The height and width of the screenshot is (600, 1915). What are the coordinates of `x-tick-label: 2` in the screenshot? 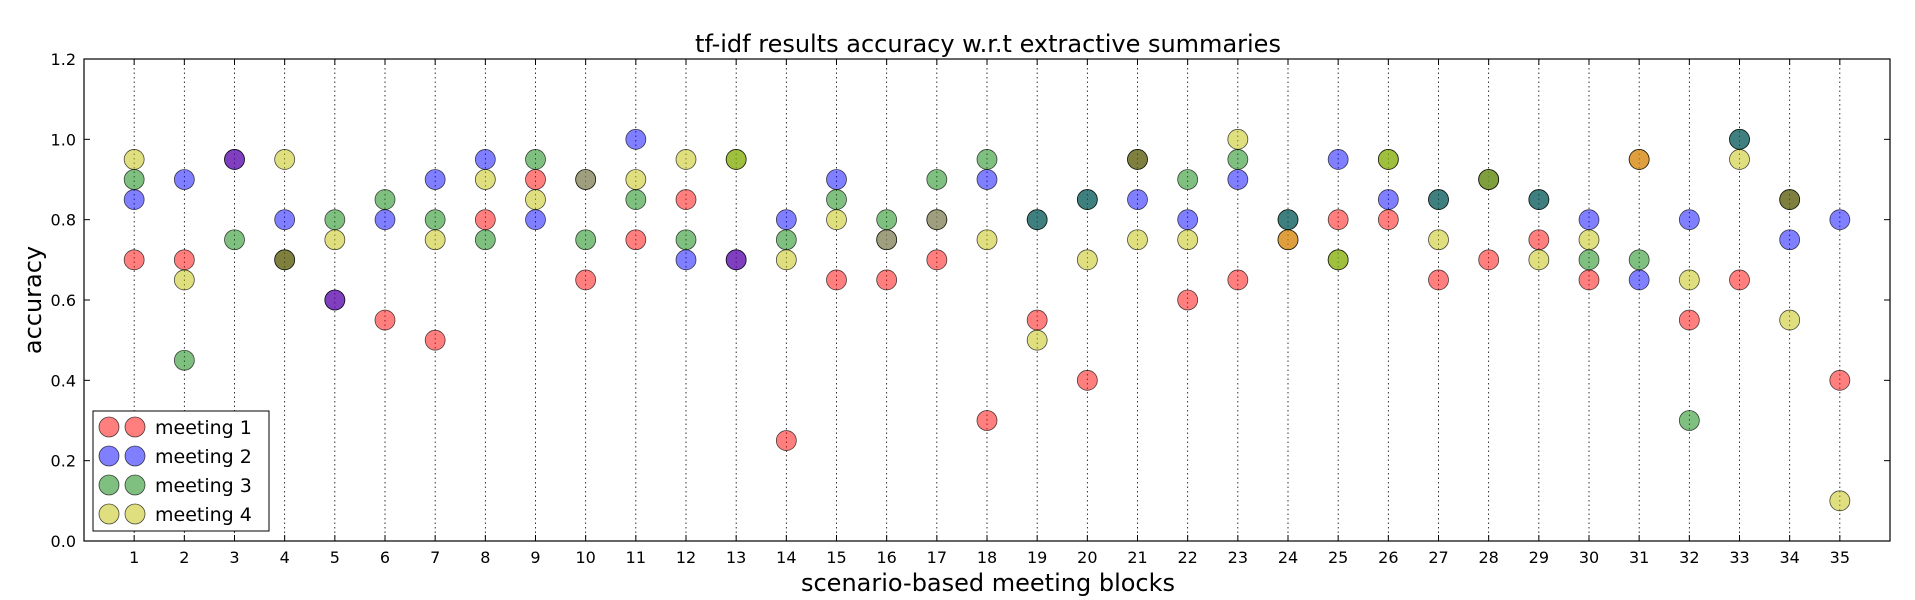 It's located at (184, 557).